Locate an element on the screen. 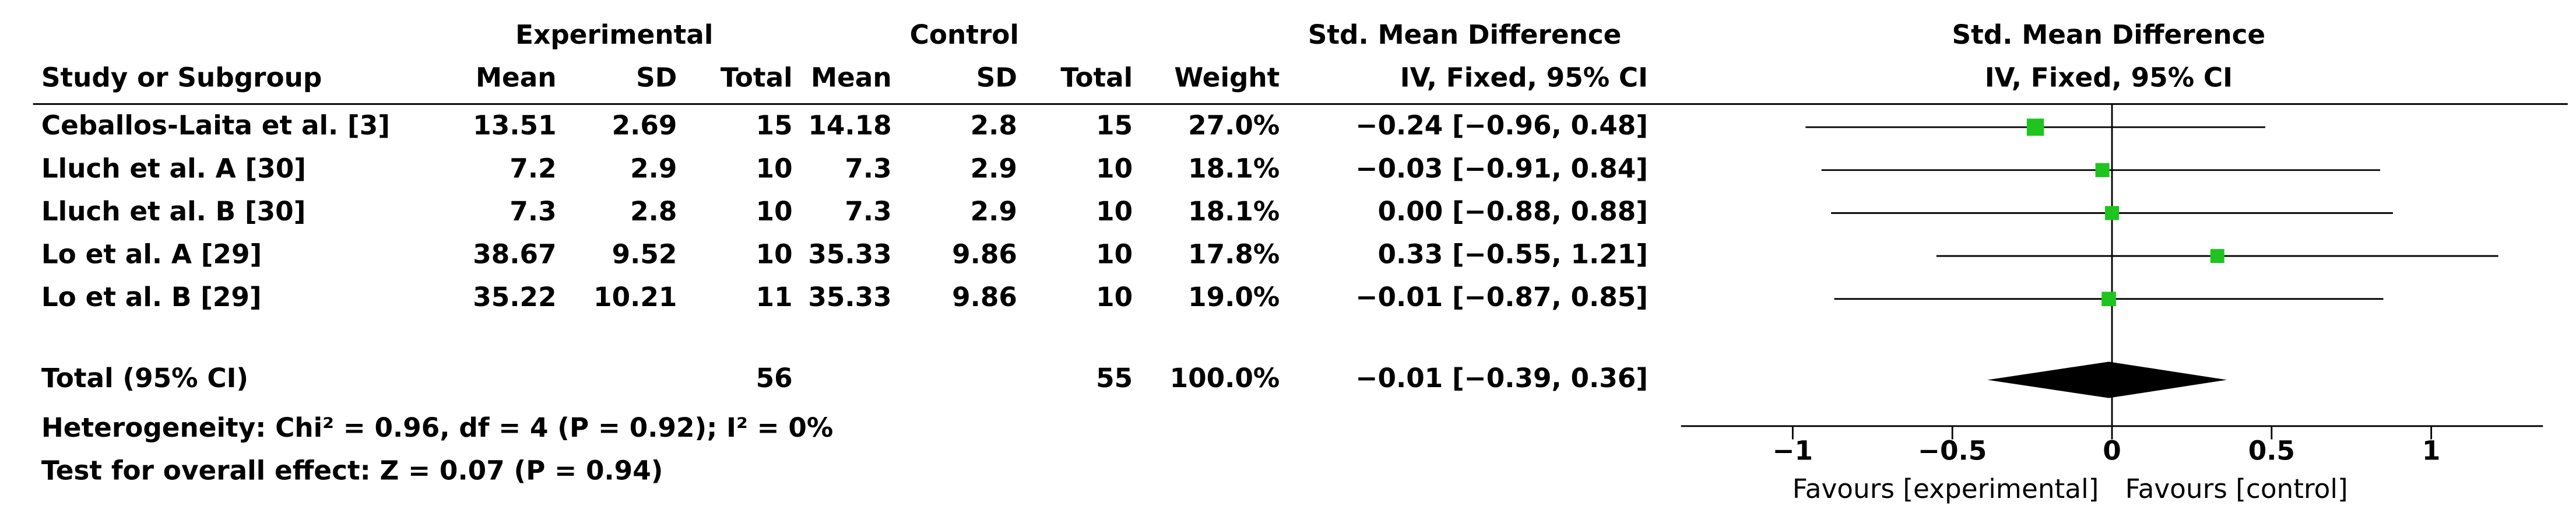  total-cell: 55 is located at coordinates (1114, 378).